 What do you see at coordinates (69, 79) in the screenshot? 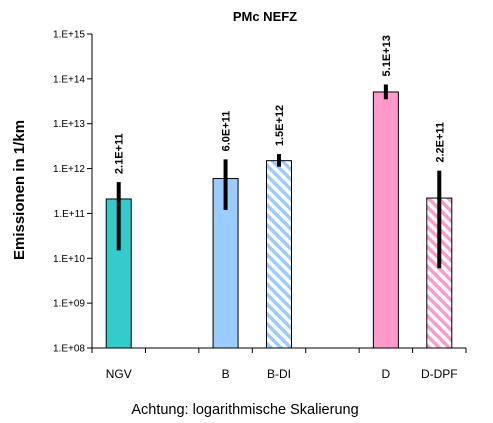
I see `y-tick-label: 1.E+14` at bounding box center [69, 79].